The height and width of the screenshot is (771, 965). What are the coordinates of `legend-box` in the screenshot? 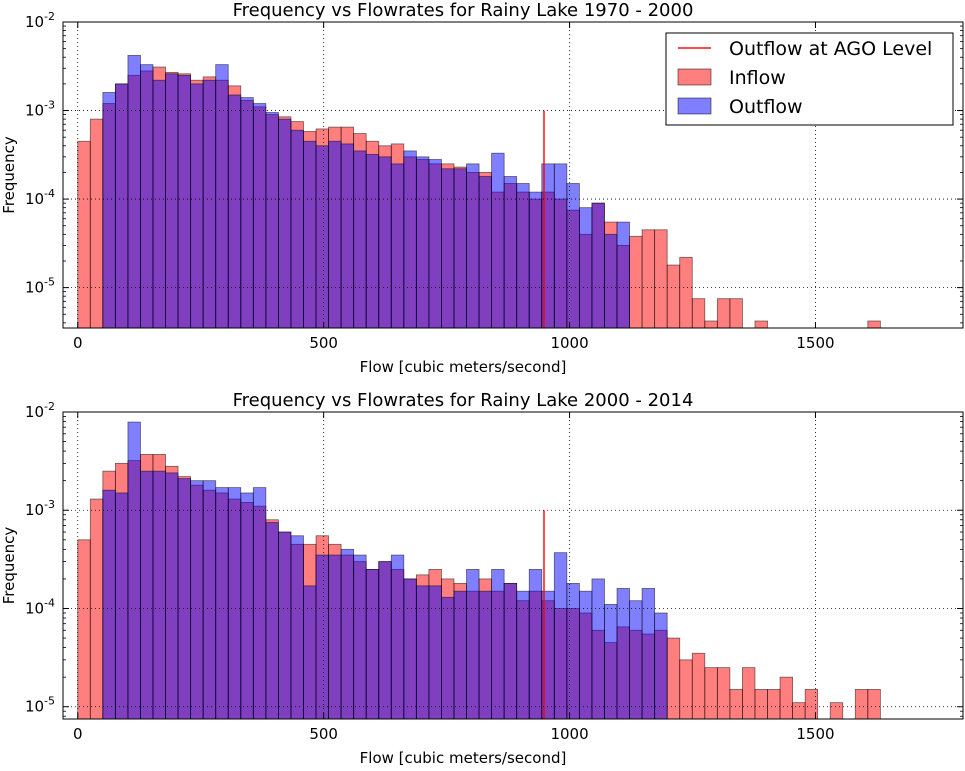 It's located at (809, 79).